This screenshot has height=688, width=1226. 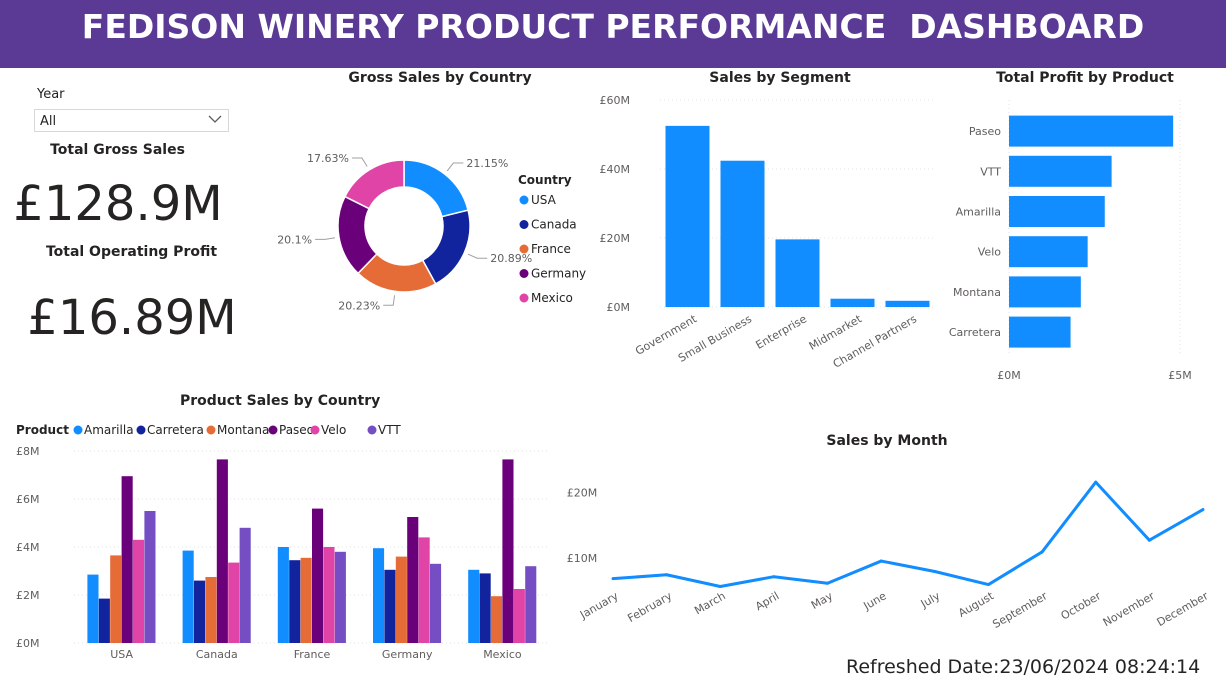 What do you see at coordinates (328, 158) in the screenshot?
I see `donut-data-label: 17.63%` at bounding box center [328, 158].